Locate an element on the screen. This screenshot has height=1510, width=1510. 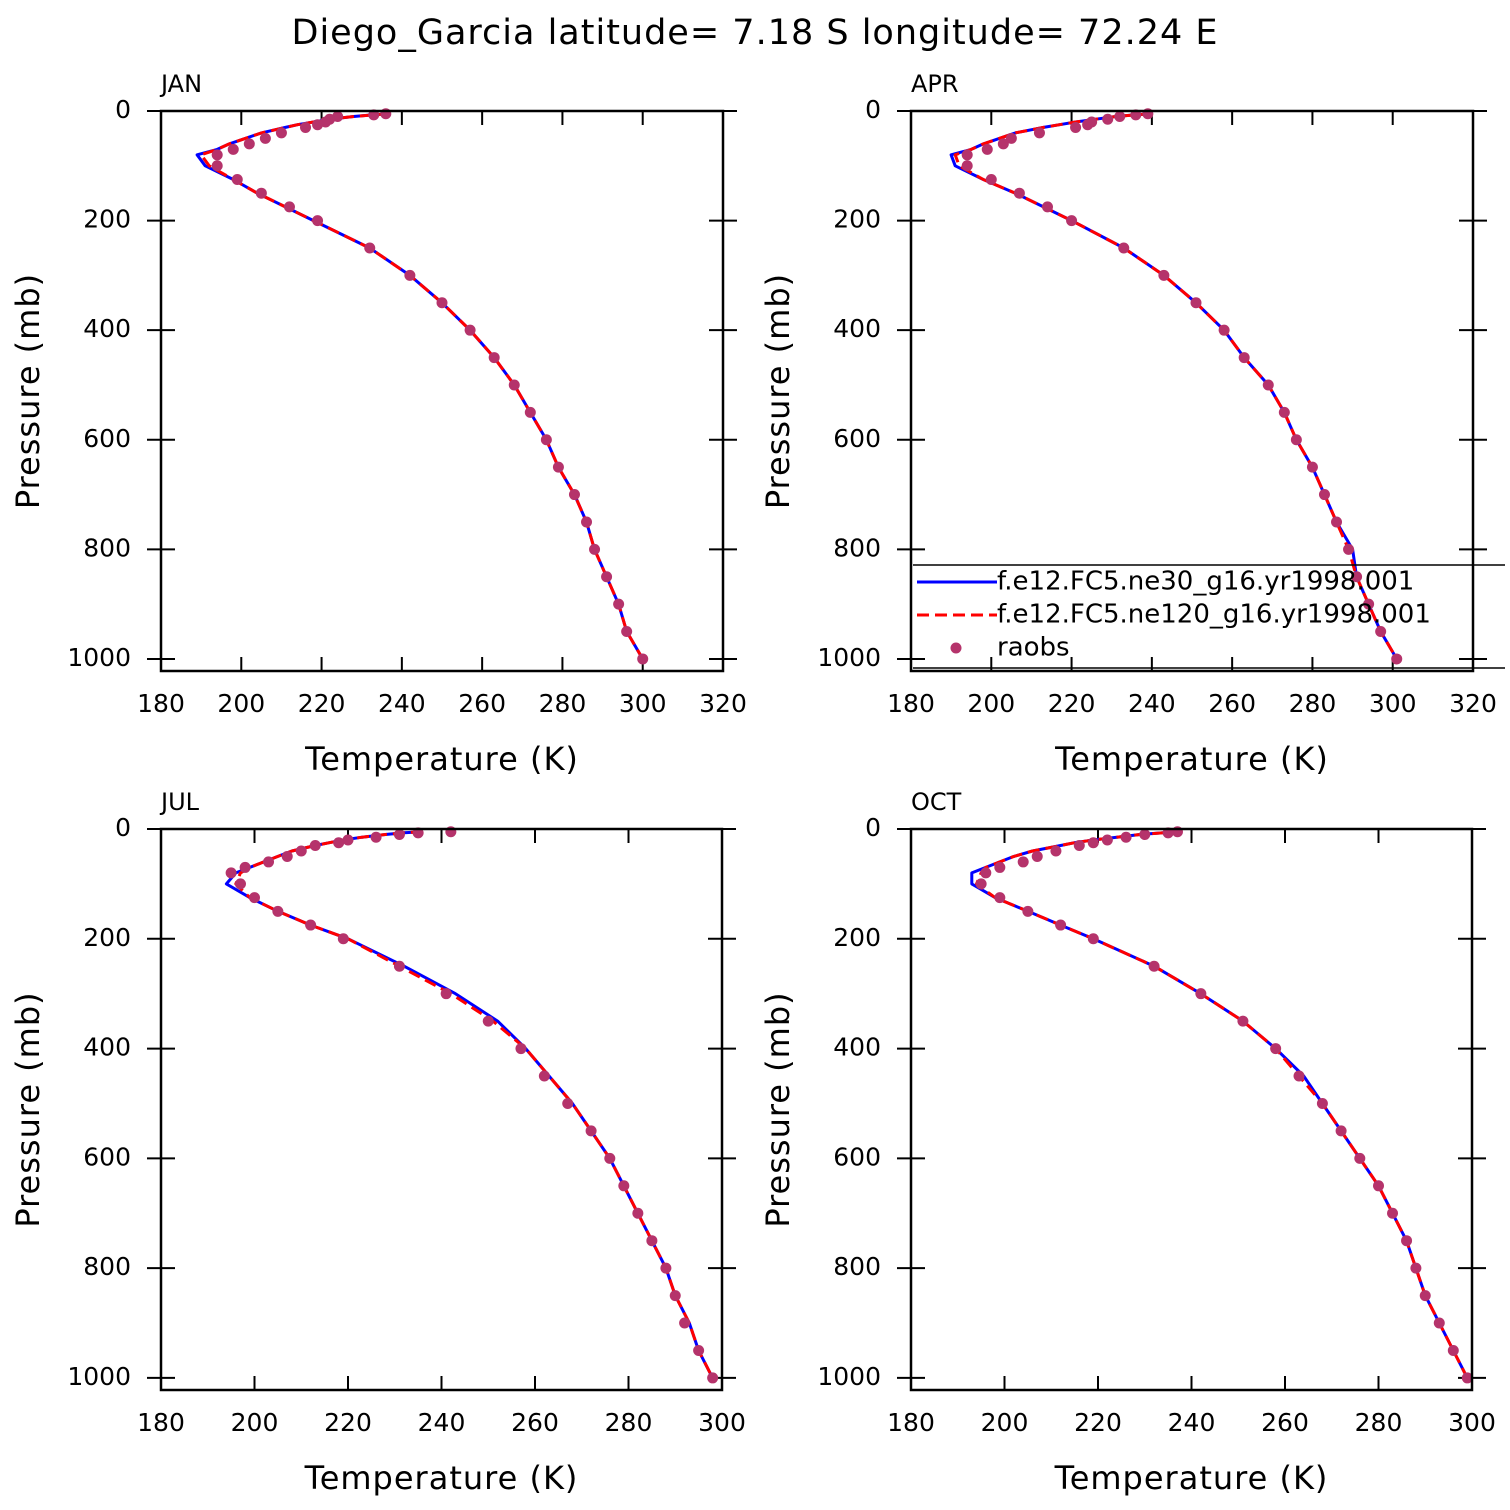
panel-title: APR is located at coordinates (935, 84).